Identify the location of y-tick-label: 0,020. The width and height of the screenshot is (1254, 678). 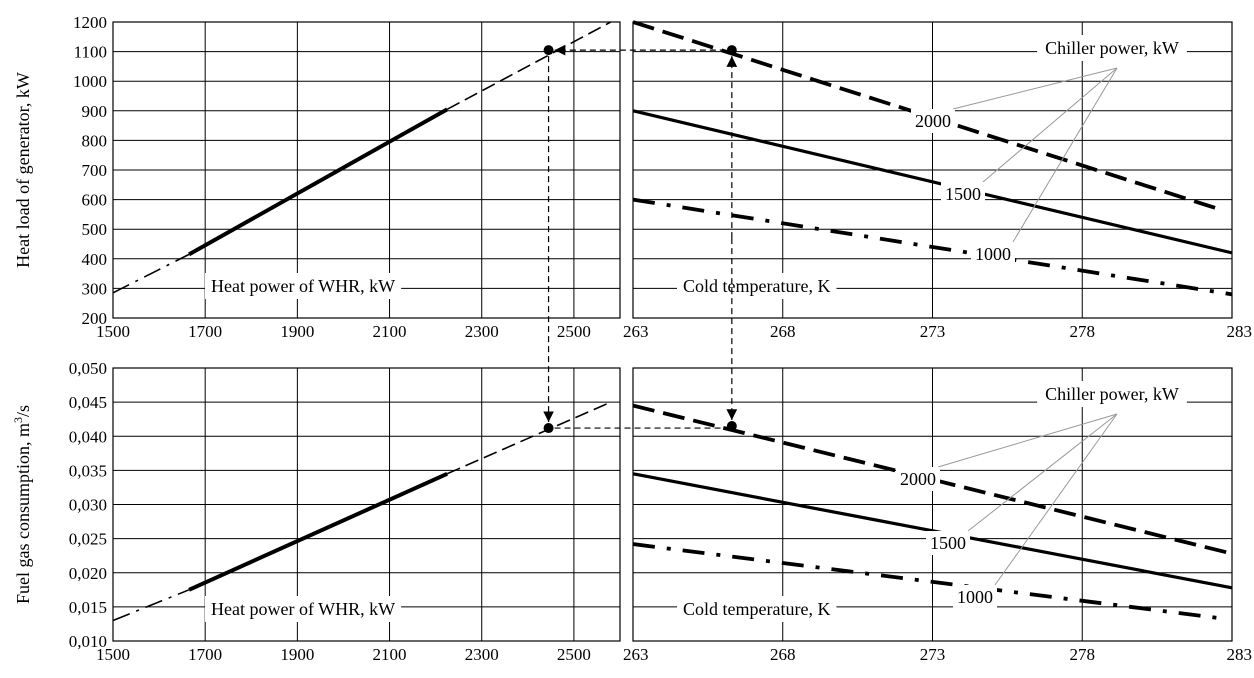
(88, 573).